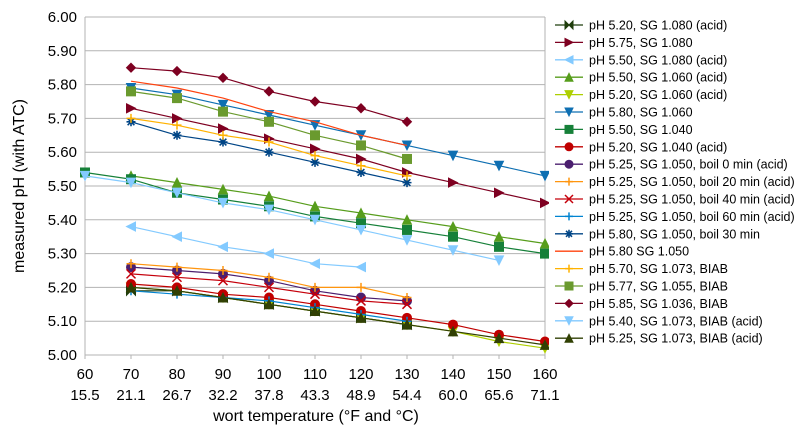 This screenshot has height=430, width=811. I want to click on x-tick-label-c: 65.6, so click(498, 395).